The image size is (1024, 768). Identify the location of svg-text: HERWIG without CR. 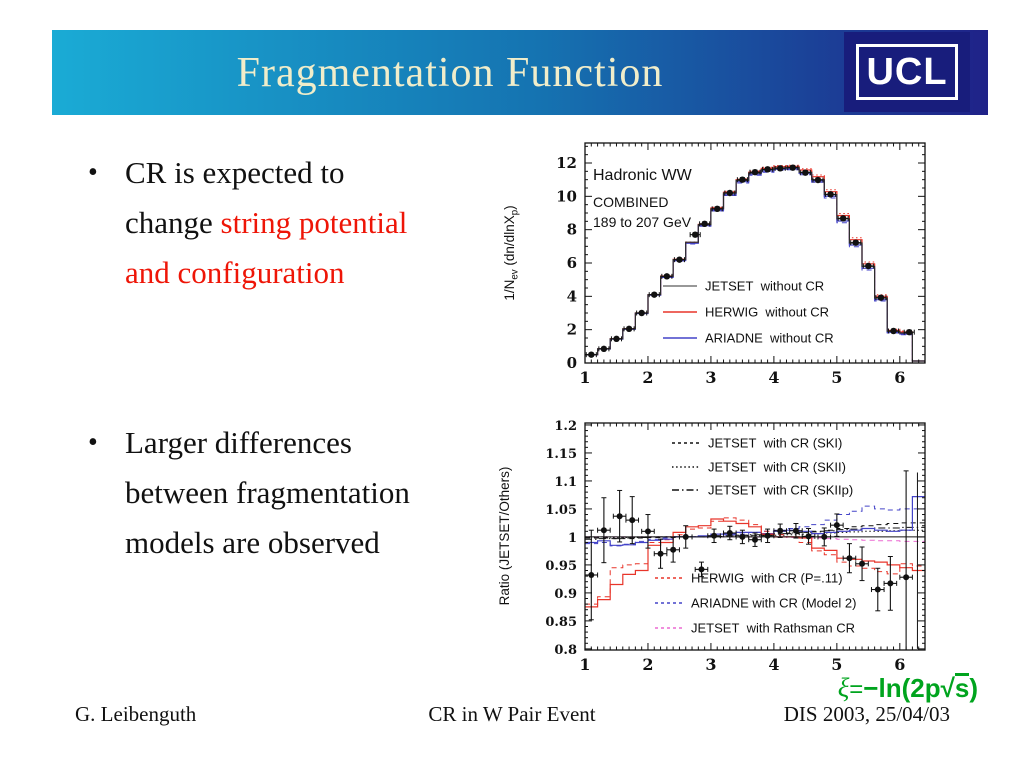
(767, 312).